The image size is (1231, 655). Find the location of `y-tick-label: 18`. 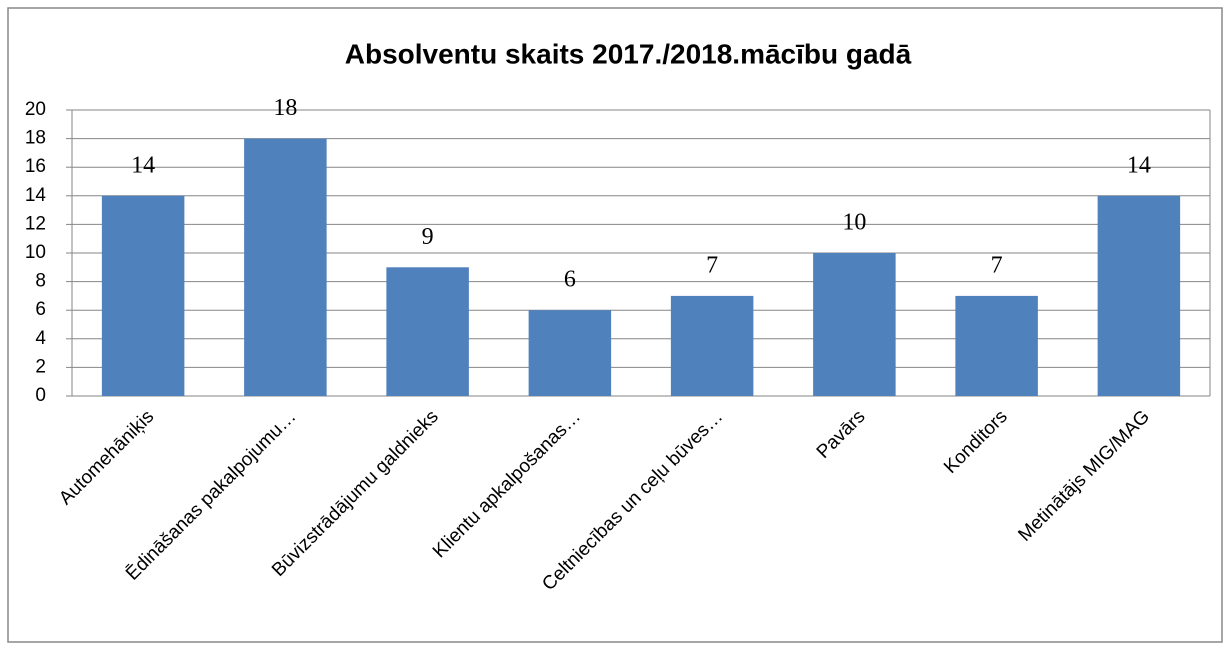

y-tick-label: 18 is located at coordinates (35, 138).